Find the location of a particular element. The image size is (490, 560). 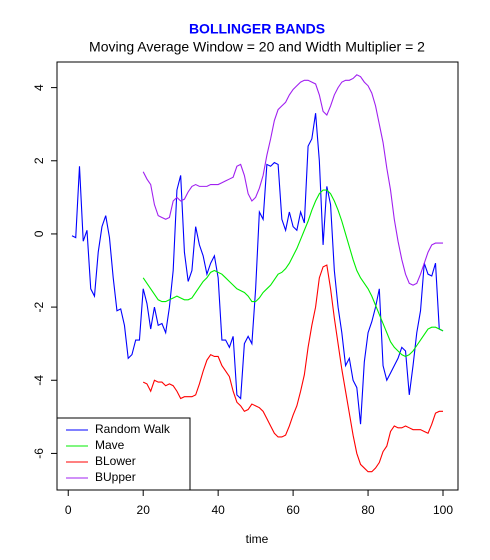

x-tick-label: 80 is located at coordinates (368, 510).